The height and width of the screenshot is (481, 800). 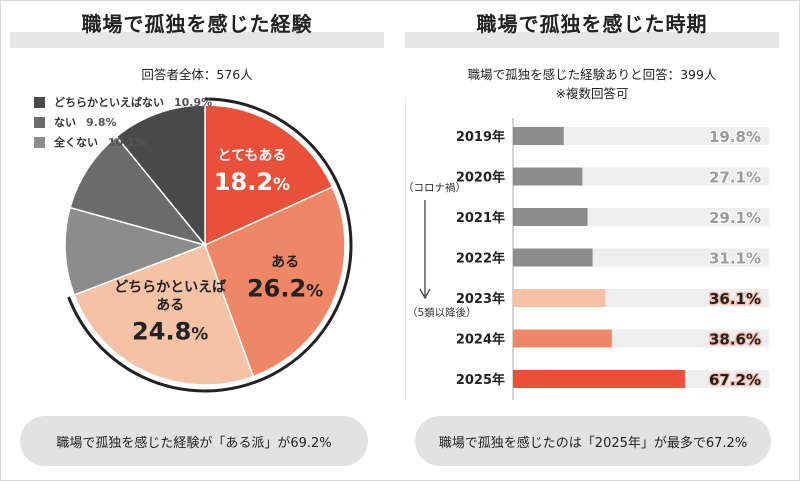 I want to click on y-tick-label: 2019年, so click(x=480, y=137).